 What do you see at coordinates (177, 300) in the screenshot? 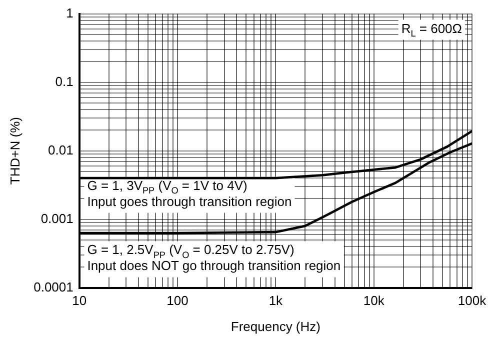
I see `x-tick-label: 100` at bounding box center [177, 300].